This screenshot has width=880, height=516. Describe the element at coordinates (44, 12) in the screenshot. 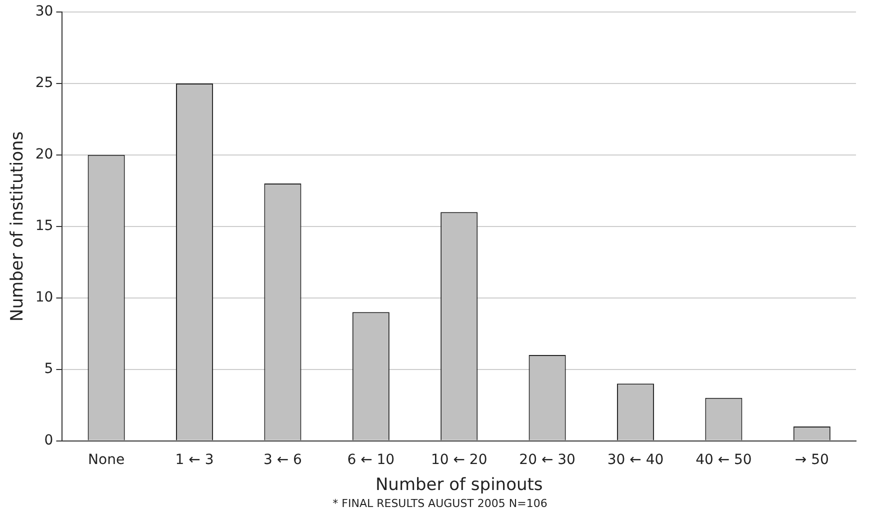

I see `y-tick-label: 30` at that location.